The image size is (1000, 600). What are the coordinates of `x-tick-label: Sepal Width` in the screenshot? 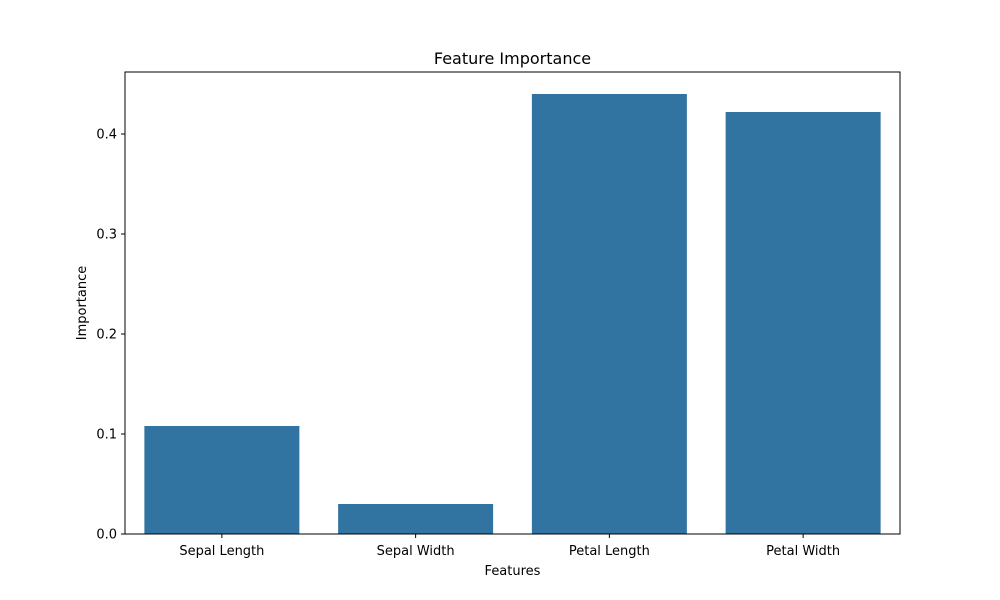 It's located at (416, 551).